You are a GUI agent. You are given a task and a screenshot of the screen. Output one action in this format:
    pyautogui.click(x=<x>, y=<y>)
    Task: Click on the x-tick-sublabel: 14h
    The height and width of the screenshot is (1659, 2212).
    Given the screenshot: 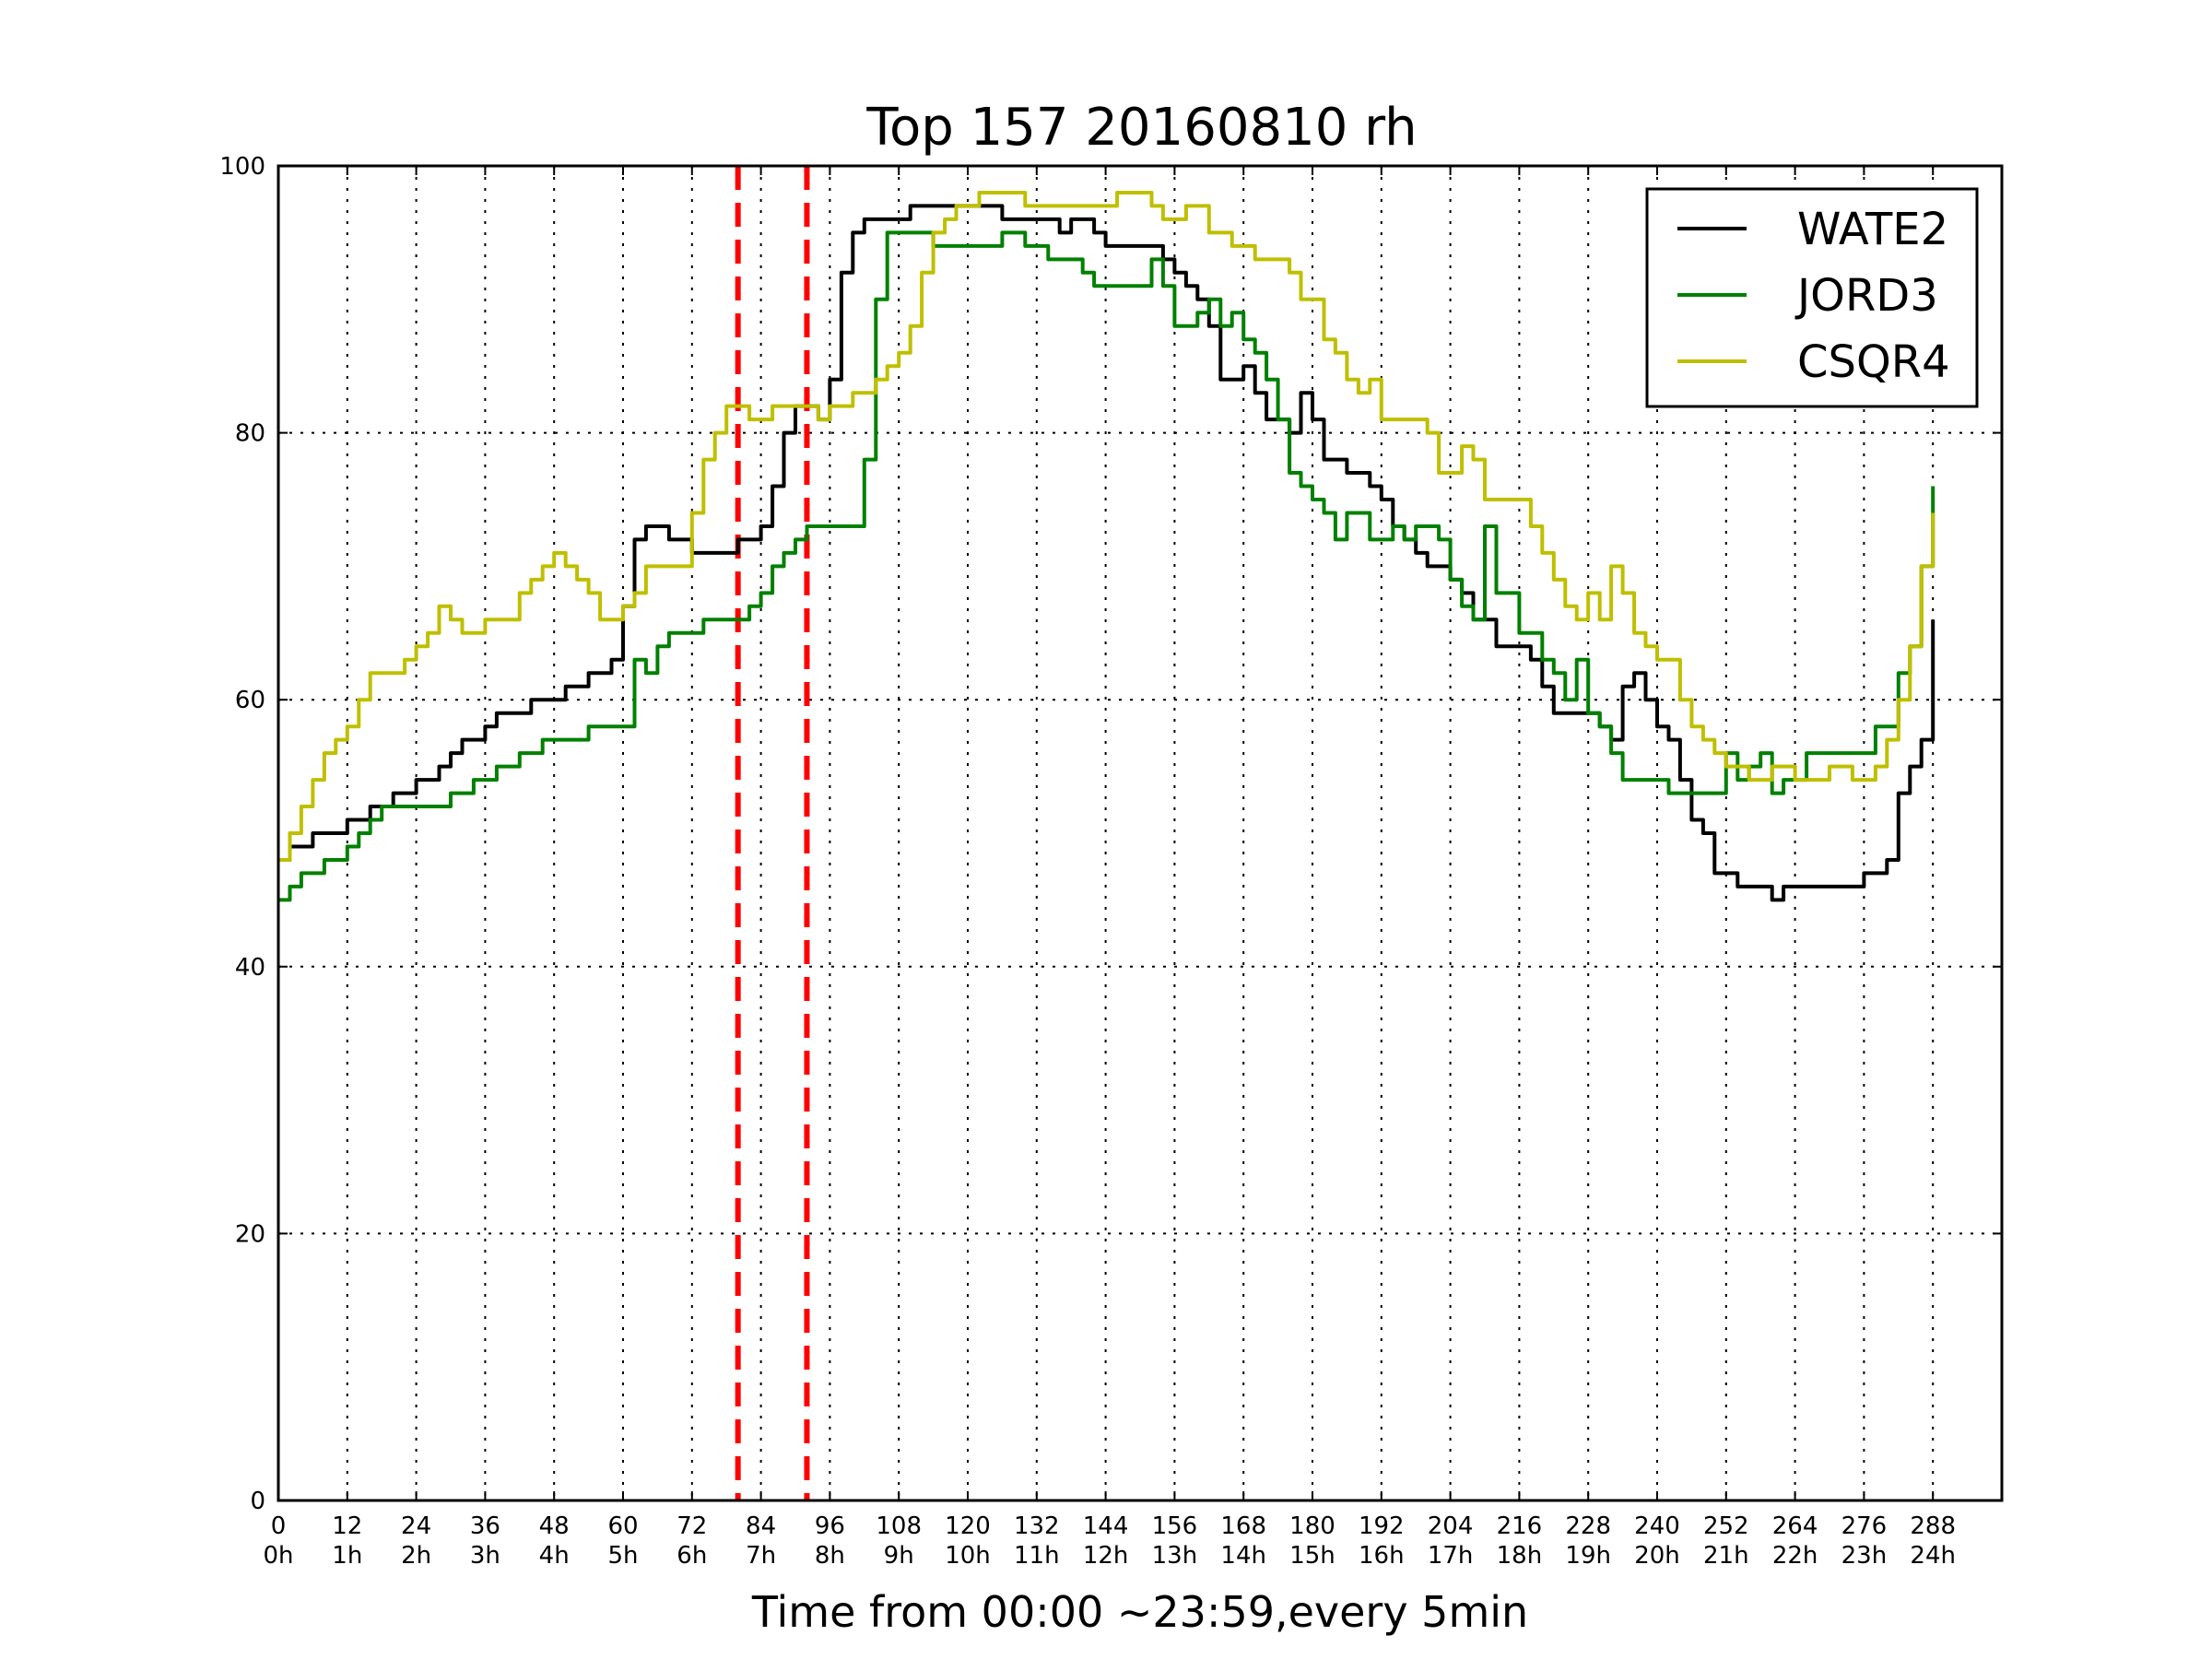 What is the action you would take?
    pyautogui.click(x=1243, y=1556)
    